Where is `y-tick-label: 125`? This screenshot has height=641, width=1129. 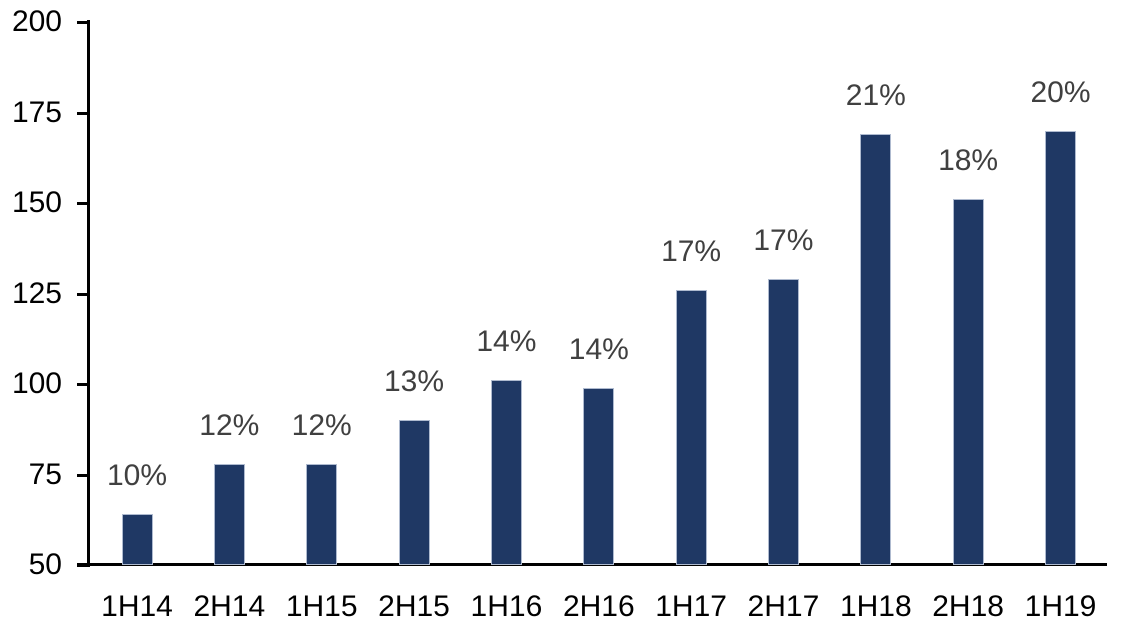 y-tick-label: 125 is located at coordinates (36, 293).